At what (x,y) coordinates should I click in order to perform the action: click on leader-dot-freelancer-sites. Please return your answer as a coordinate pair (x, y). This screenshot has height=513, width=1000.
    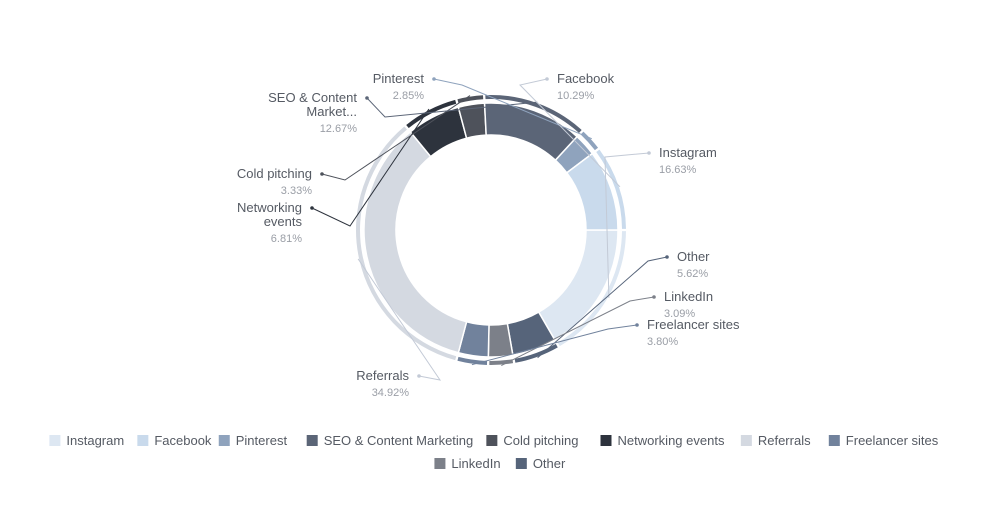
    Looking at the image, I should click on (637, 325).